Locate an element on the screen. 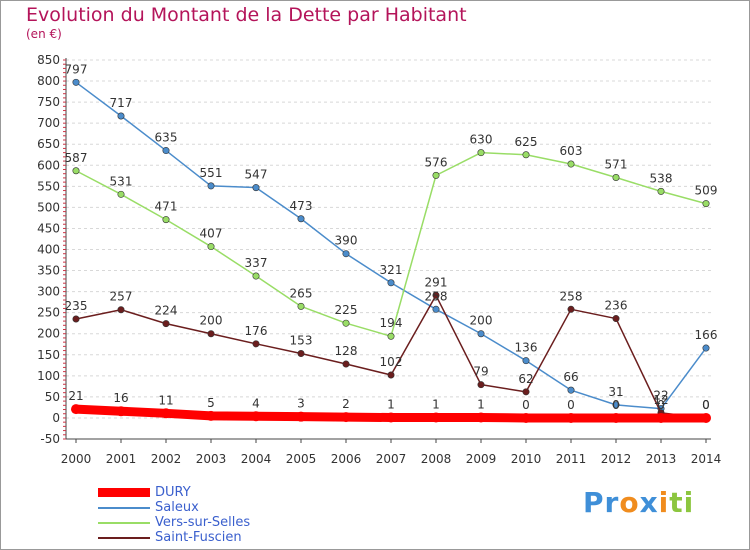 This screenshot has width=750, height=550. x-tick-label: 2004 is located at coordinates (256, 459).